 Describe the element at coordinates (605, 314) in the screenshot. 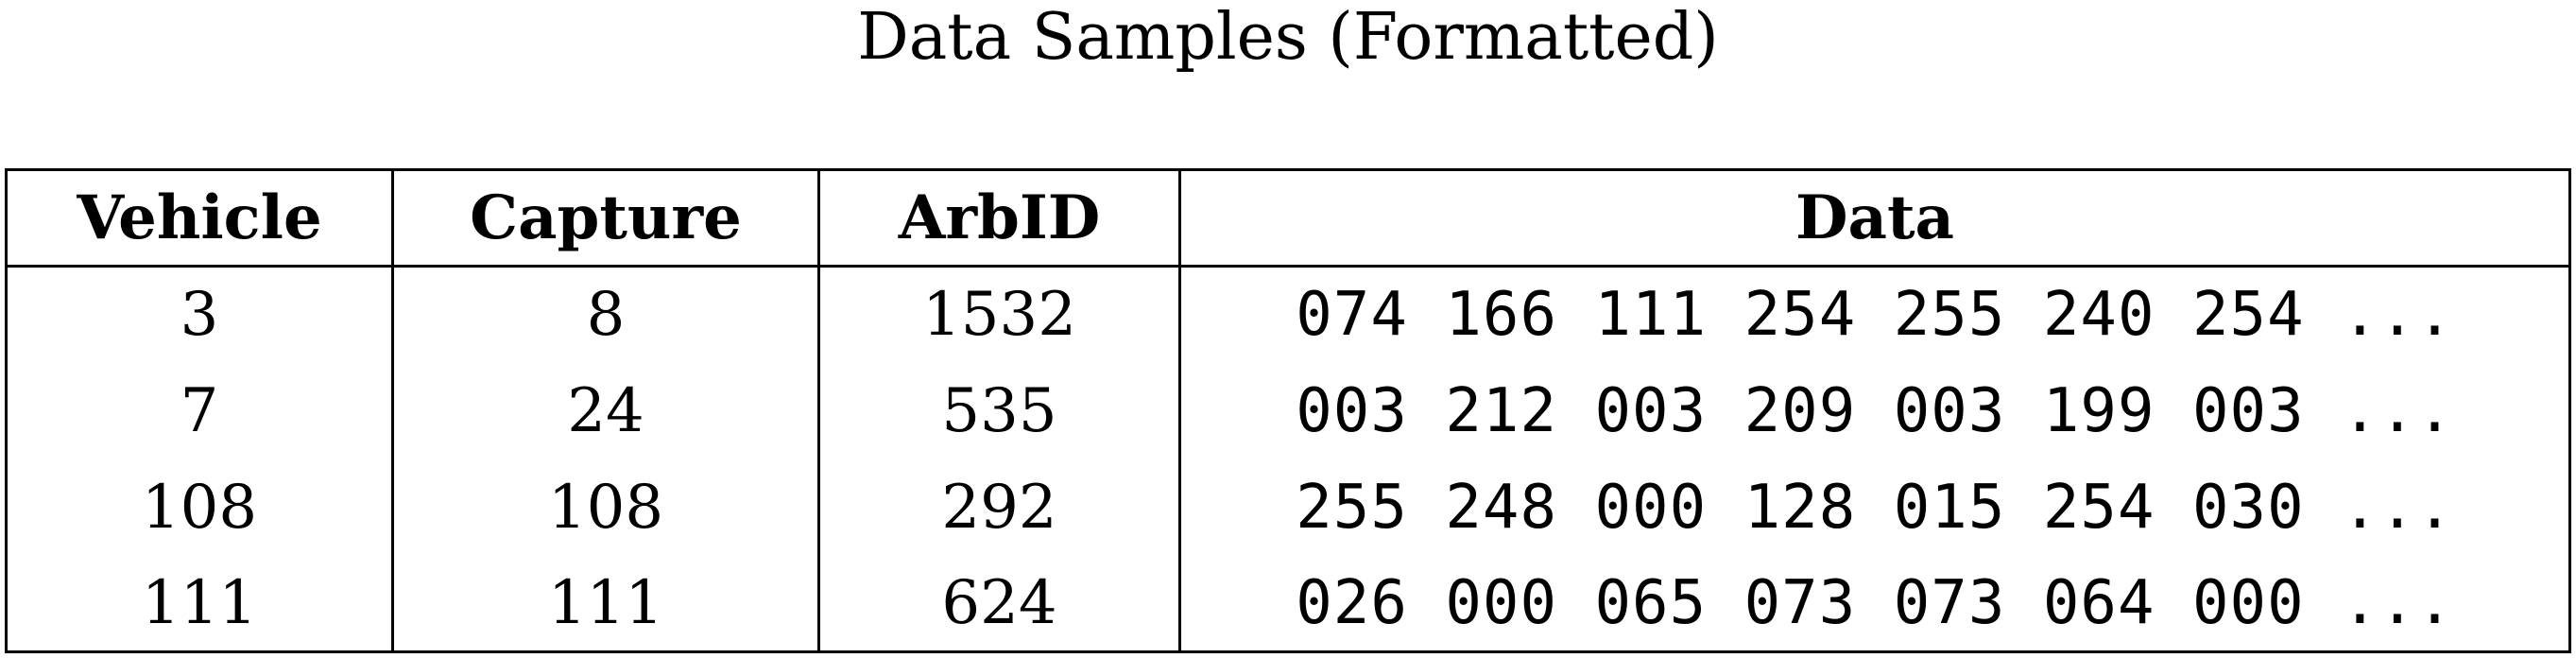

I see `cell-capture: 8` at that location.